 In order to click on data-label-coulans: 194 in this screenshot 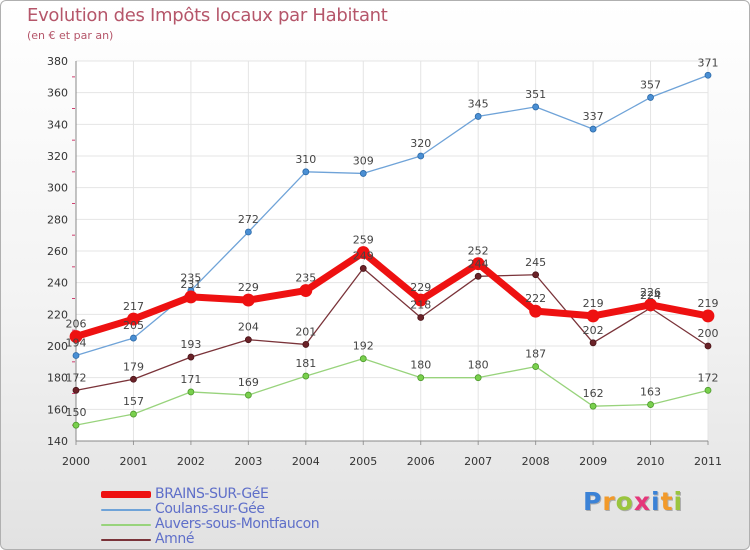, I will do `click(76, 343)`.